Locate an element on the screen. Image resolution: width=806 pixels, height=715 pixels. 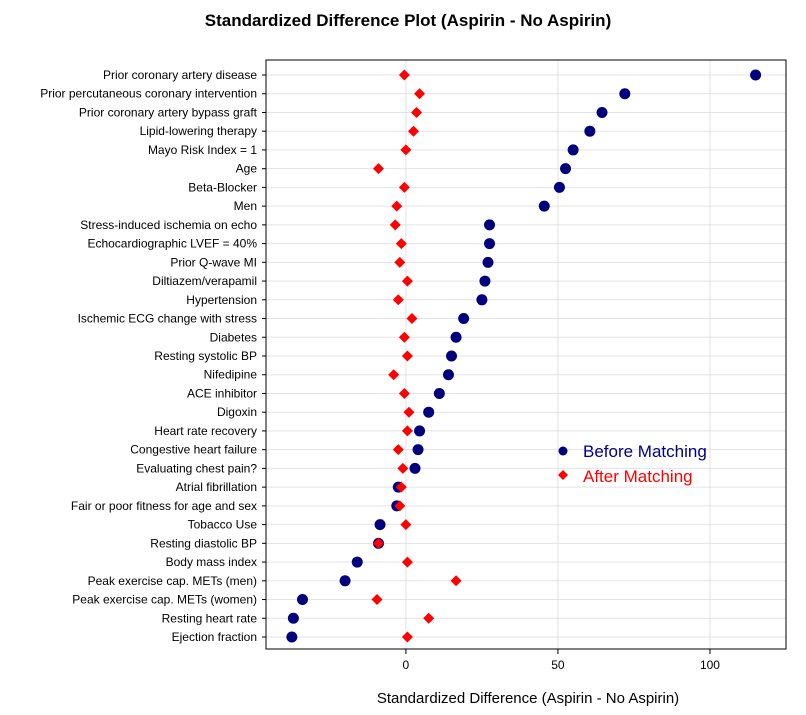
category-label: Echocardiographic LVEF = 40% is located at coordinates (172, 244).